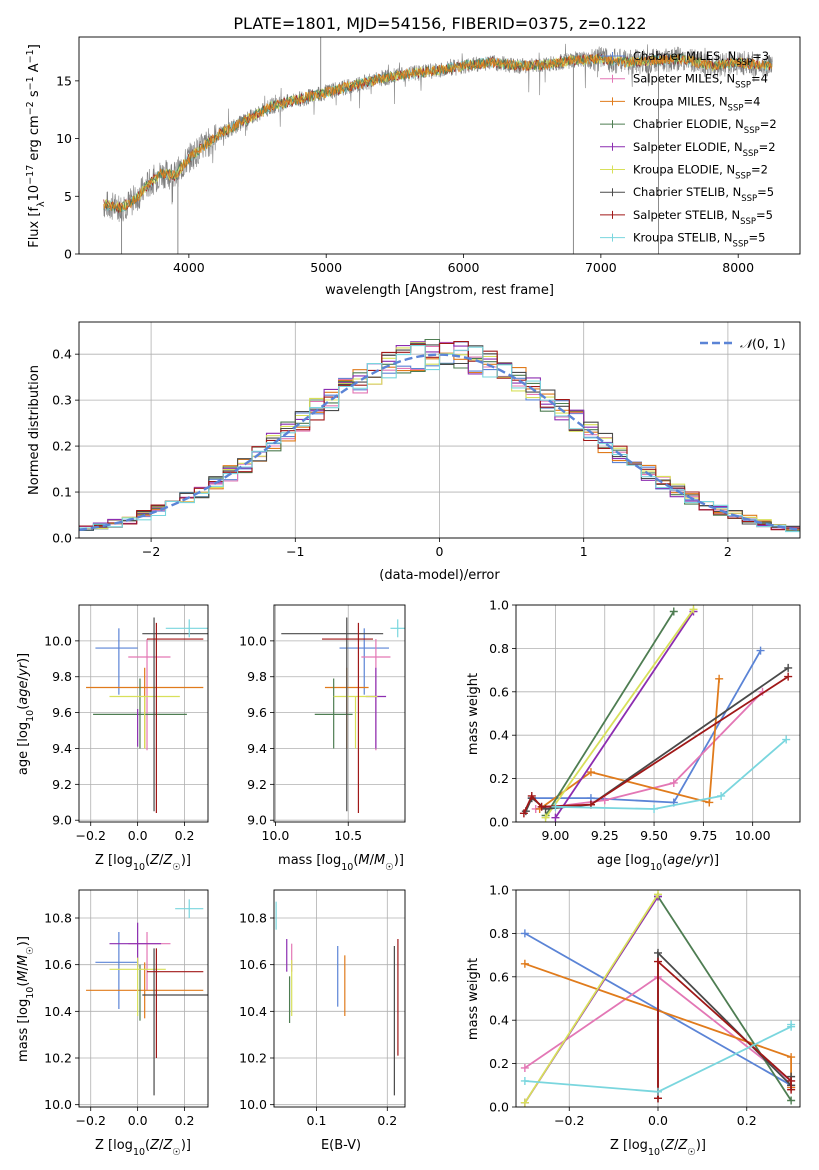 The image size is (819, 1170). Describe the element at coordinates (68, 196) in the screenshot. I see `y-tick-label: 5` at that location.